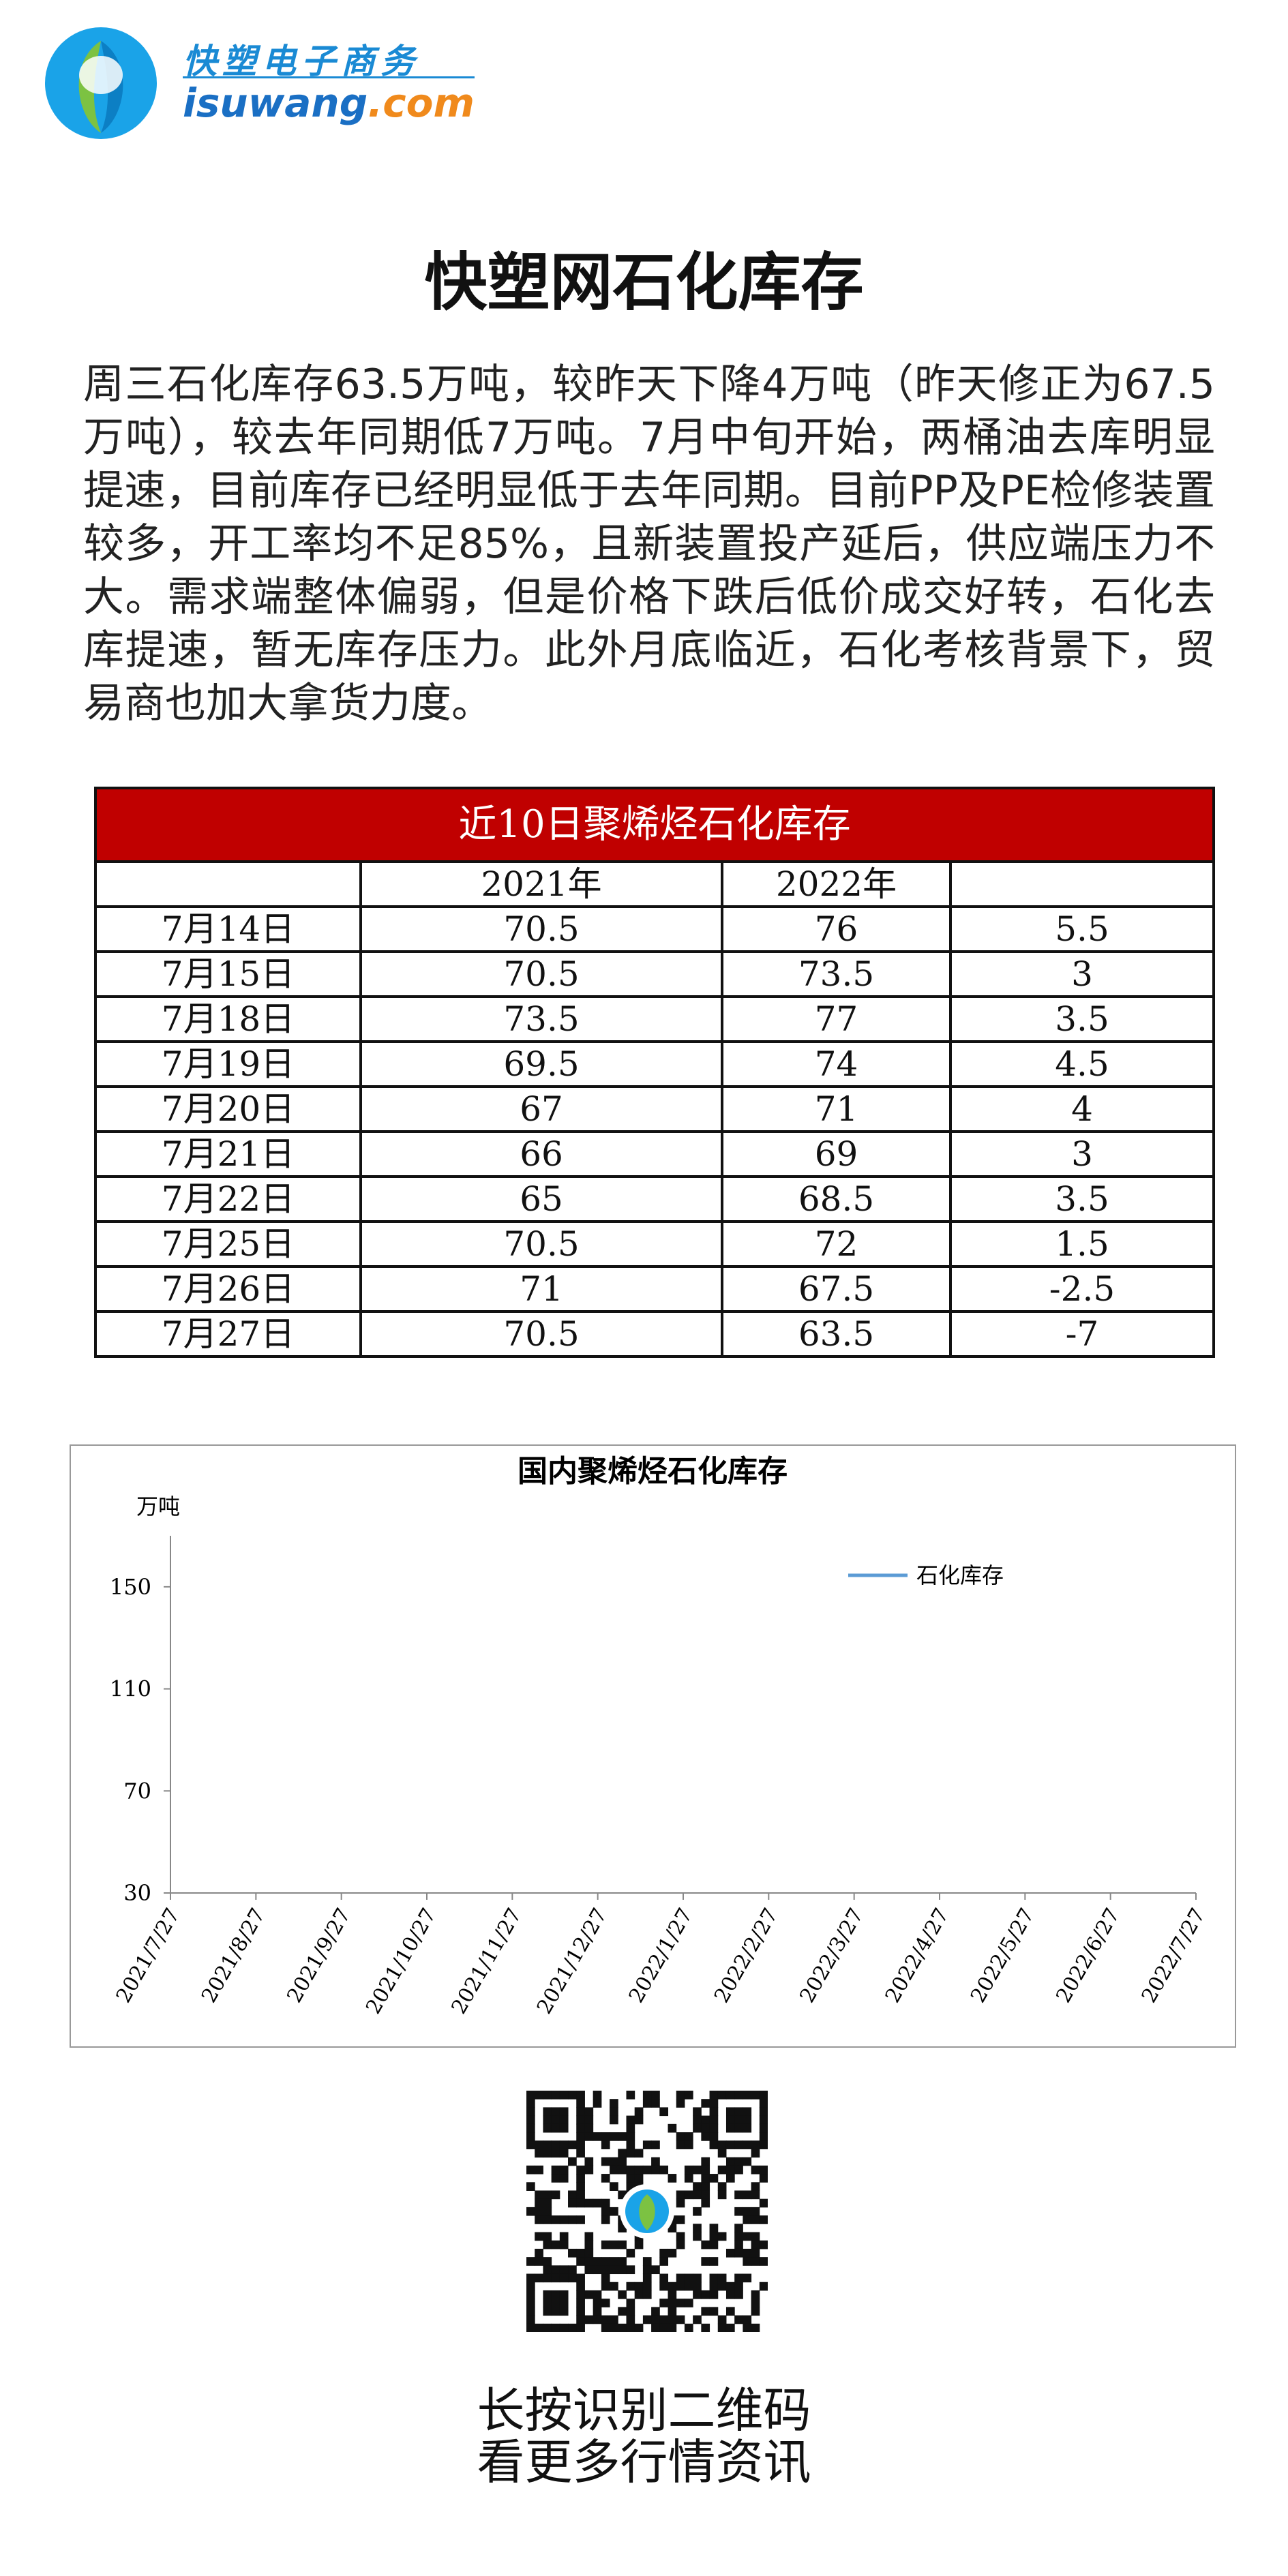  I want to click on table-cell: 67.5, so click(836, 1289).